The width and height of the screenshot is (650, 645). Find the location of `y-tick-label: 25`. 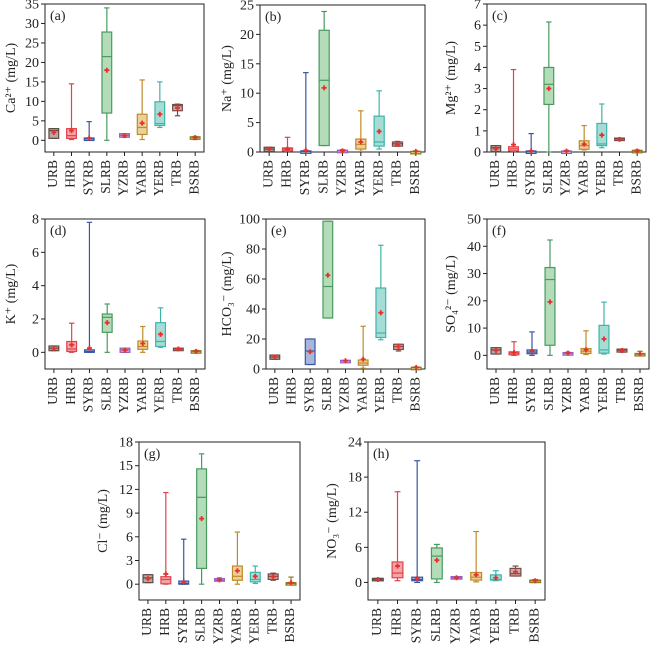

y-tick-label: 25 is located at coordinates (247, 7).